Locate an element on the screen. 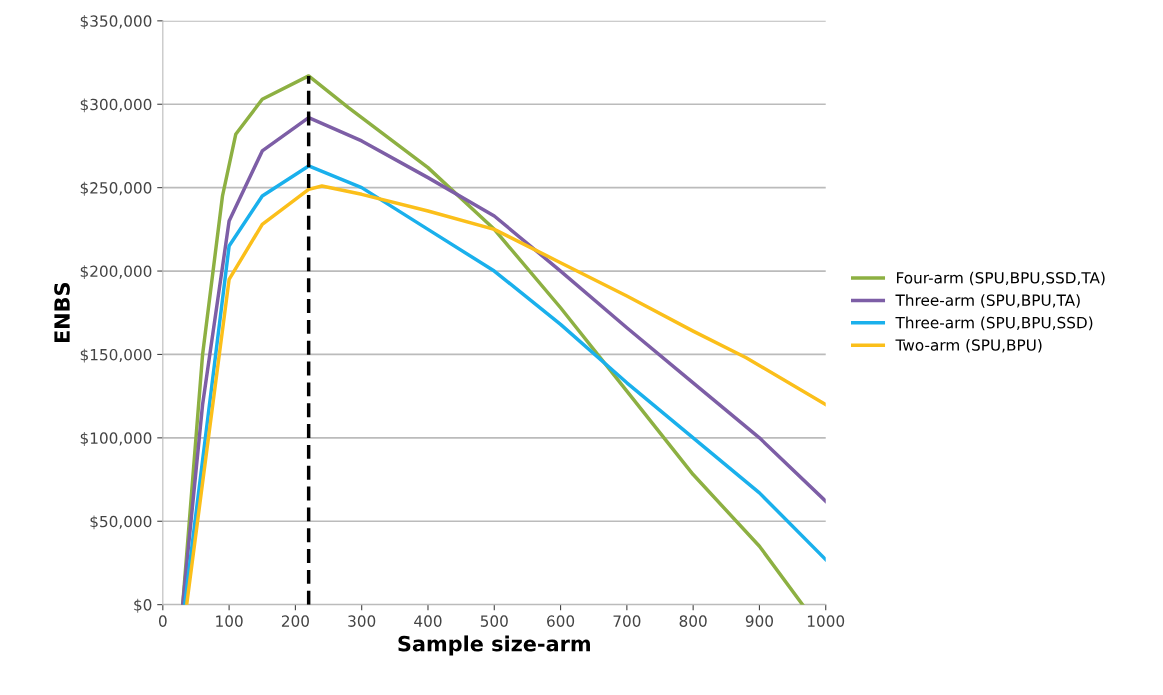 Image resolution: width=1163 pixels, height=695 pixels. x-tick-label: 600 is located at coordinates (561, 621).